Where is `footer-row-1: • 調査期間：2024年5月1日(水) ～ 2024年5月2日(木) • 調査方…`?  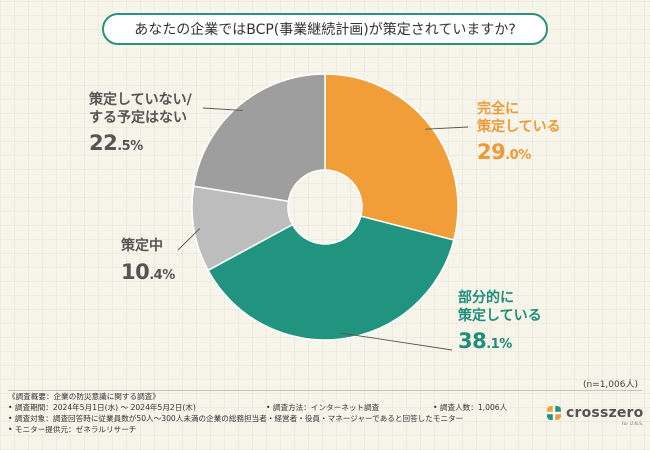
footer-row-1: • 調査期間：2024年5月1日(水) ～ 2024年5月2日(木) • 調査方… is located at coordinates (257, 407).